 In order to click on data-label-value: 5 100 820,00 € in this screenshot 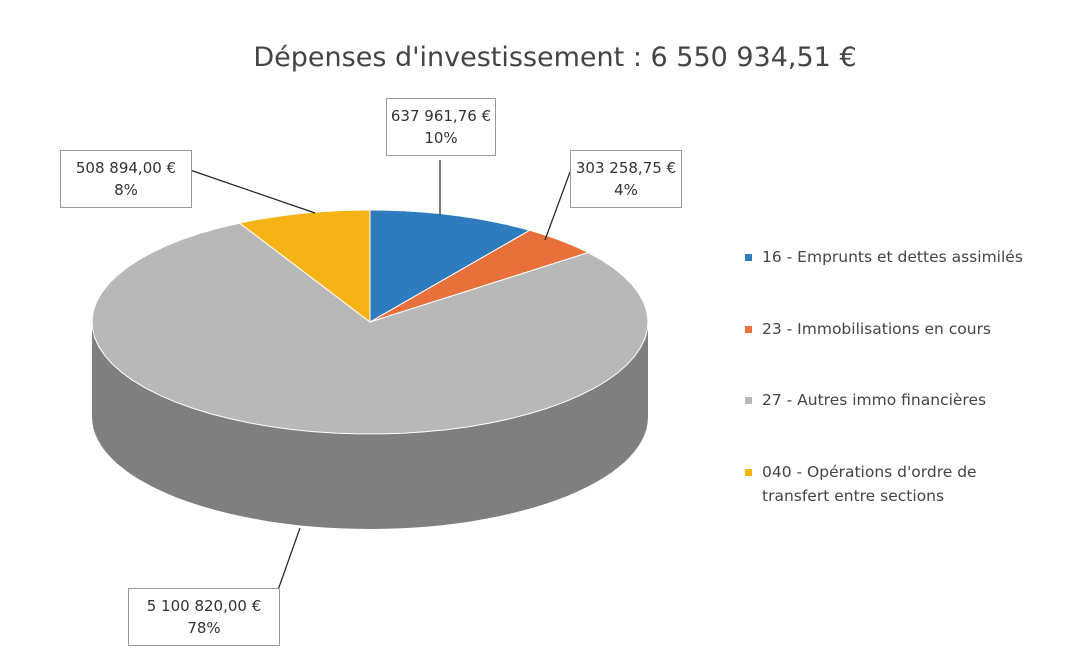, I will do `click(204, 606)`.